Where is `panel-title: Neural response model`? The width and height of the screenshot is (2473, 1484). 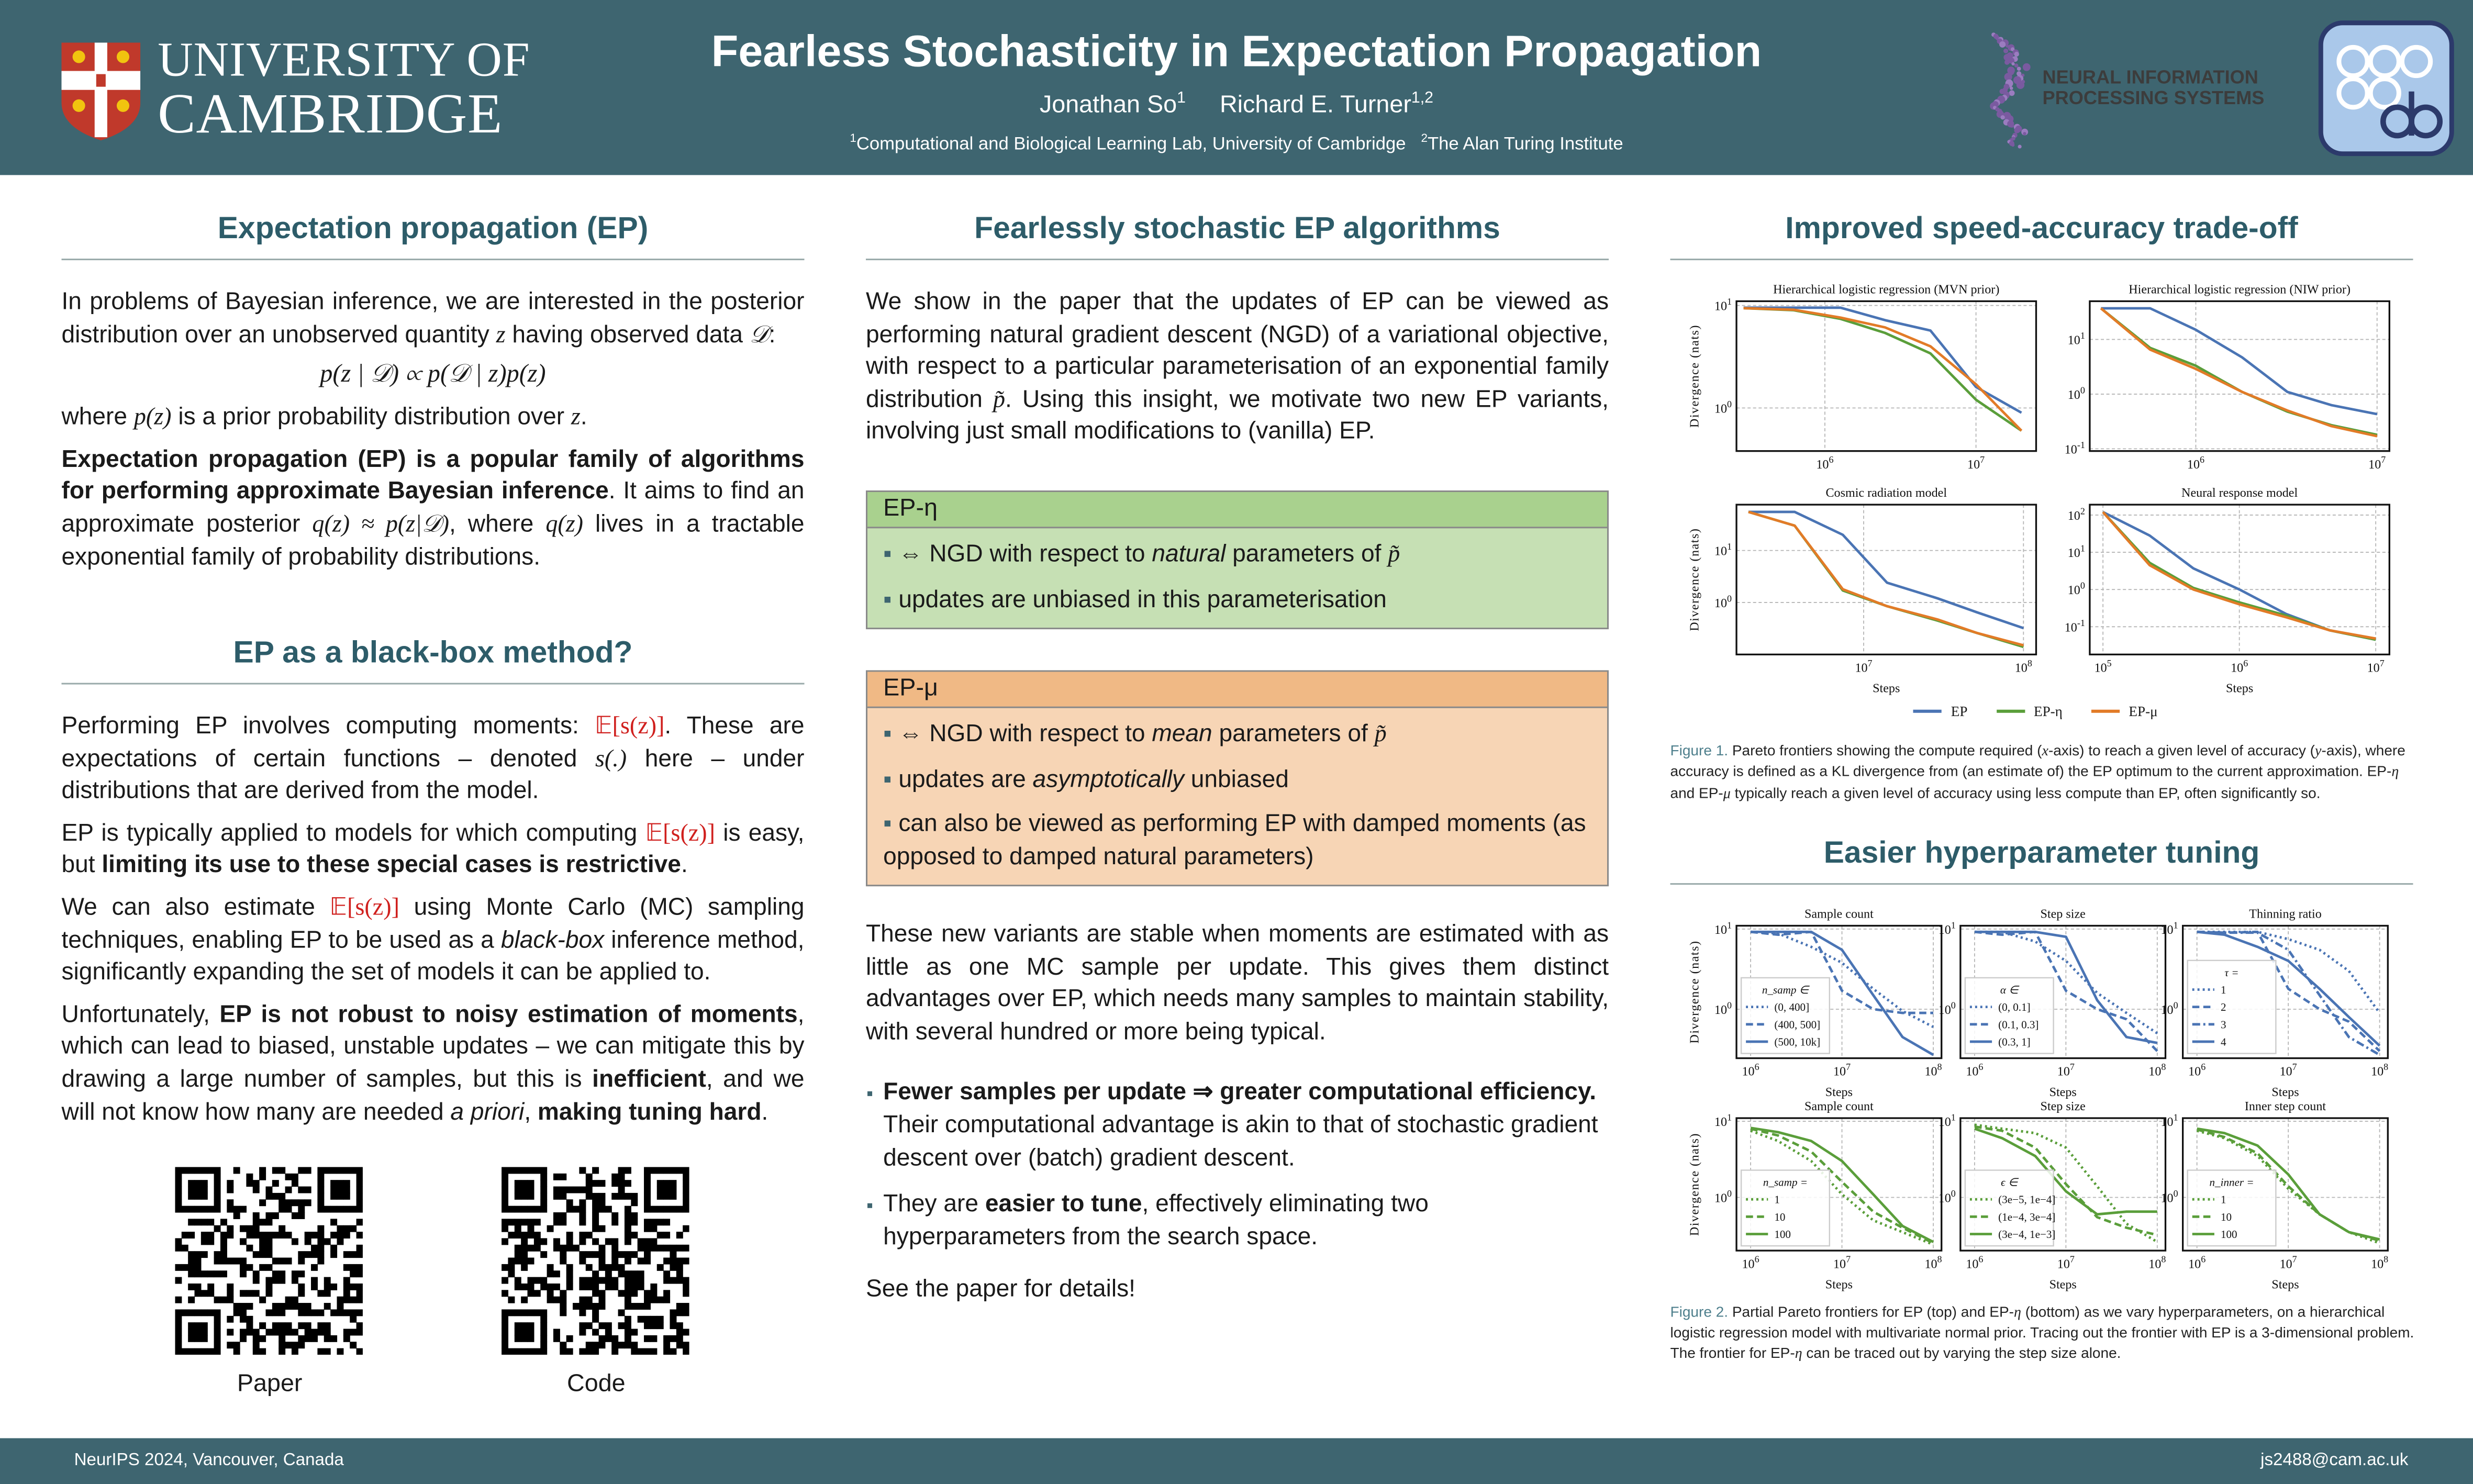 panel-title: Neural response model is located at coordinates (2239, 493).